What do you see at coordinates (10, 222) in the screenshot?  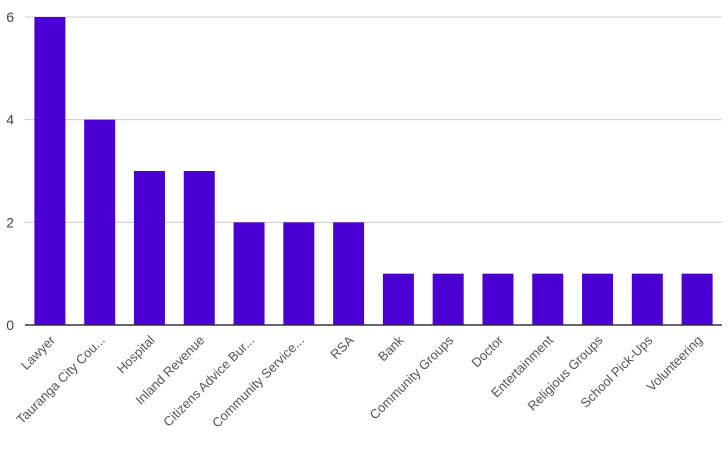 I see `y-tick-label: 2` at bounding box center [10, 222].